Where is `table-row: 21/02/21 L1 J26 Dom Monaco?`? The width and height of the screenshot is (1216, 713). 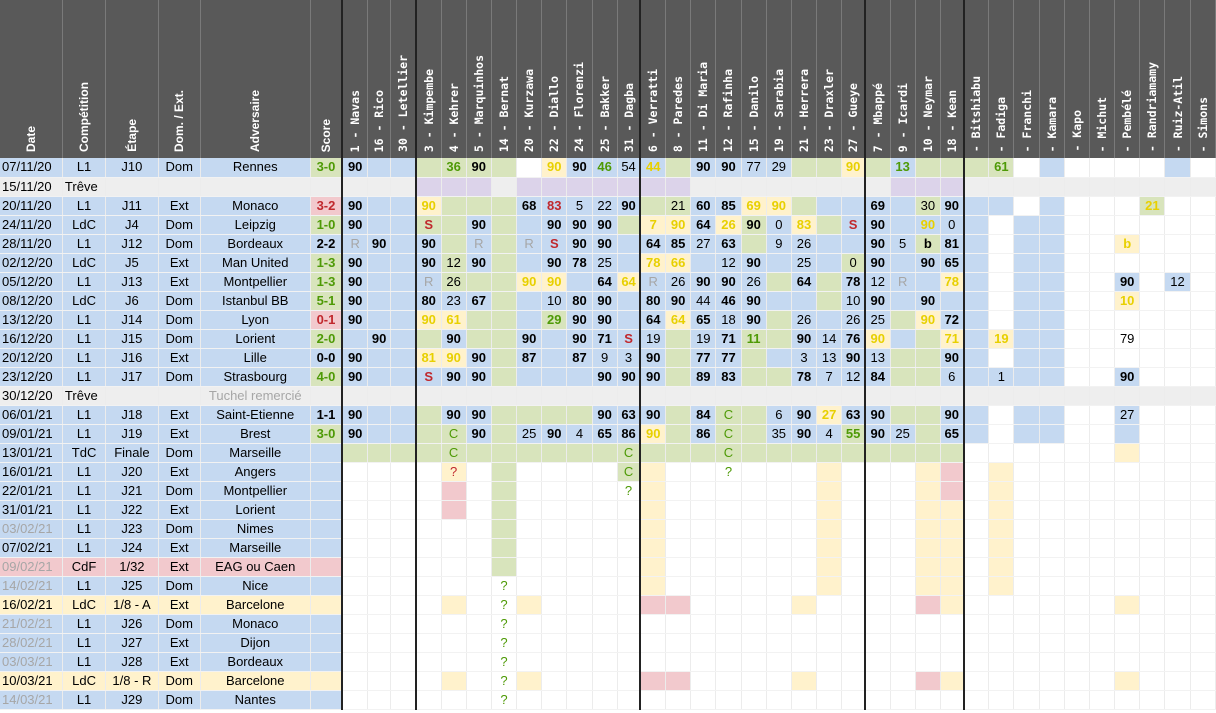
table-row: 21/02/21 L1 J26 Dom Monaco? is located at coordinates (608, 624).